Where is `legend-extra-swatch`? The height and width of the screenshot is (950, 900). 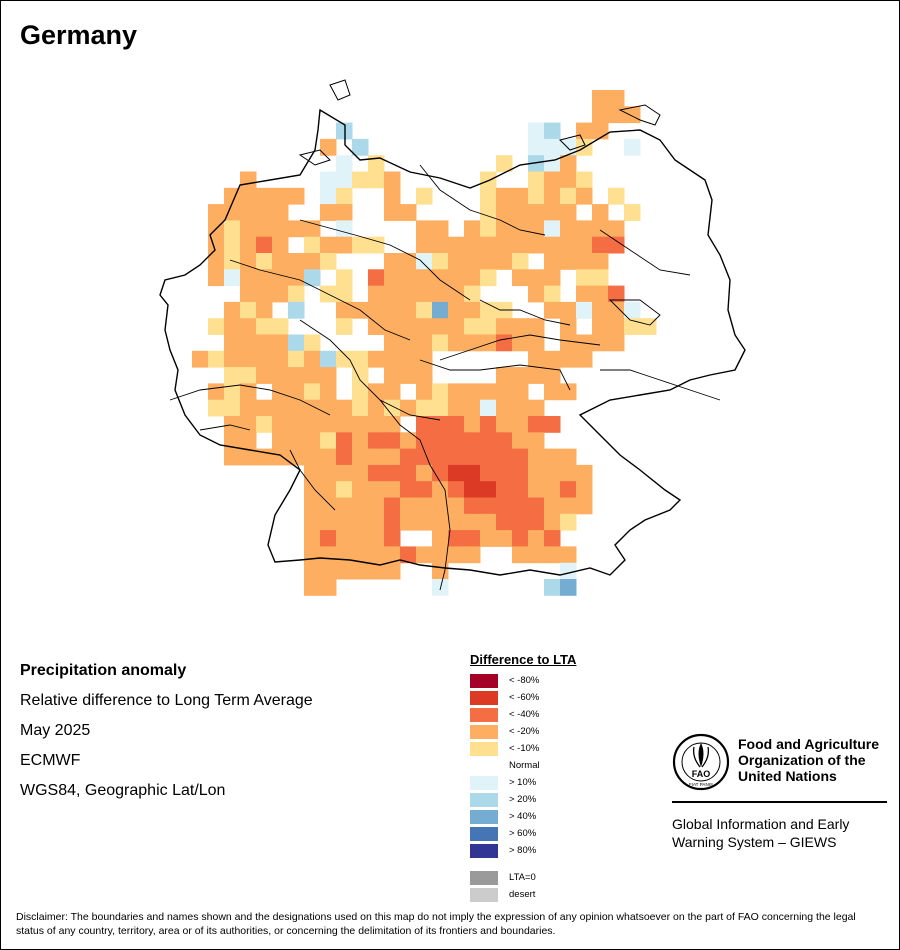 legend-extra-swatch is located at coordinates (484, 877).